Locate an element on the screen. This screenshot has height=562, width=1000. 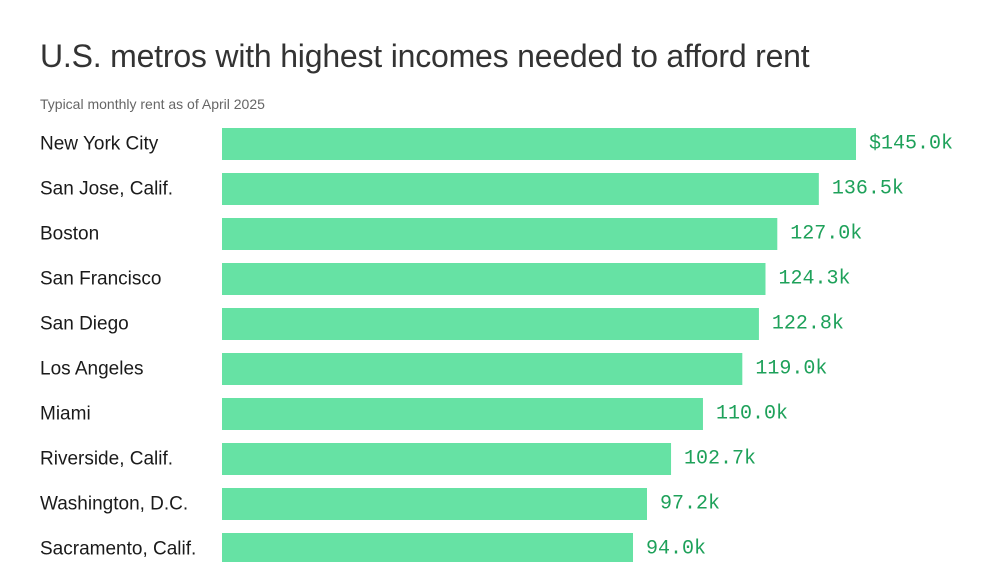
bar-row: Los Angeles 119.0k is located at coordinates (433, 369).